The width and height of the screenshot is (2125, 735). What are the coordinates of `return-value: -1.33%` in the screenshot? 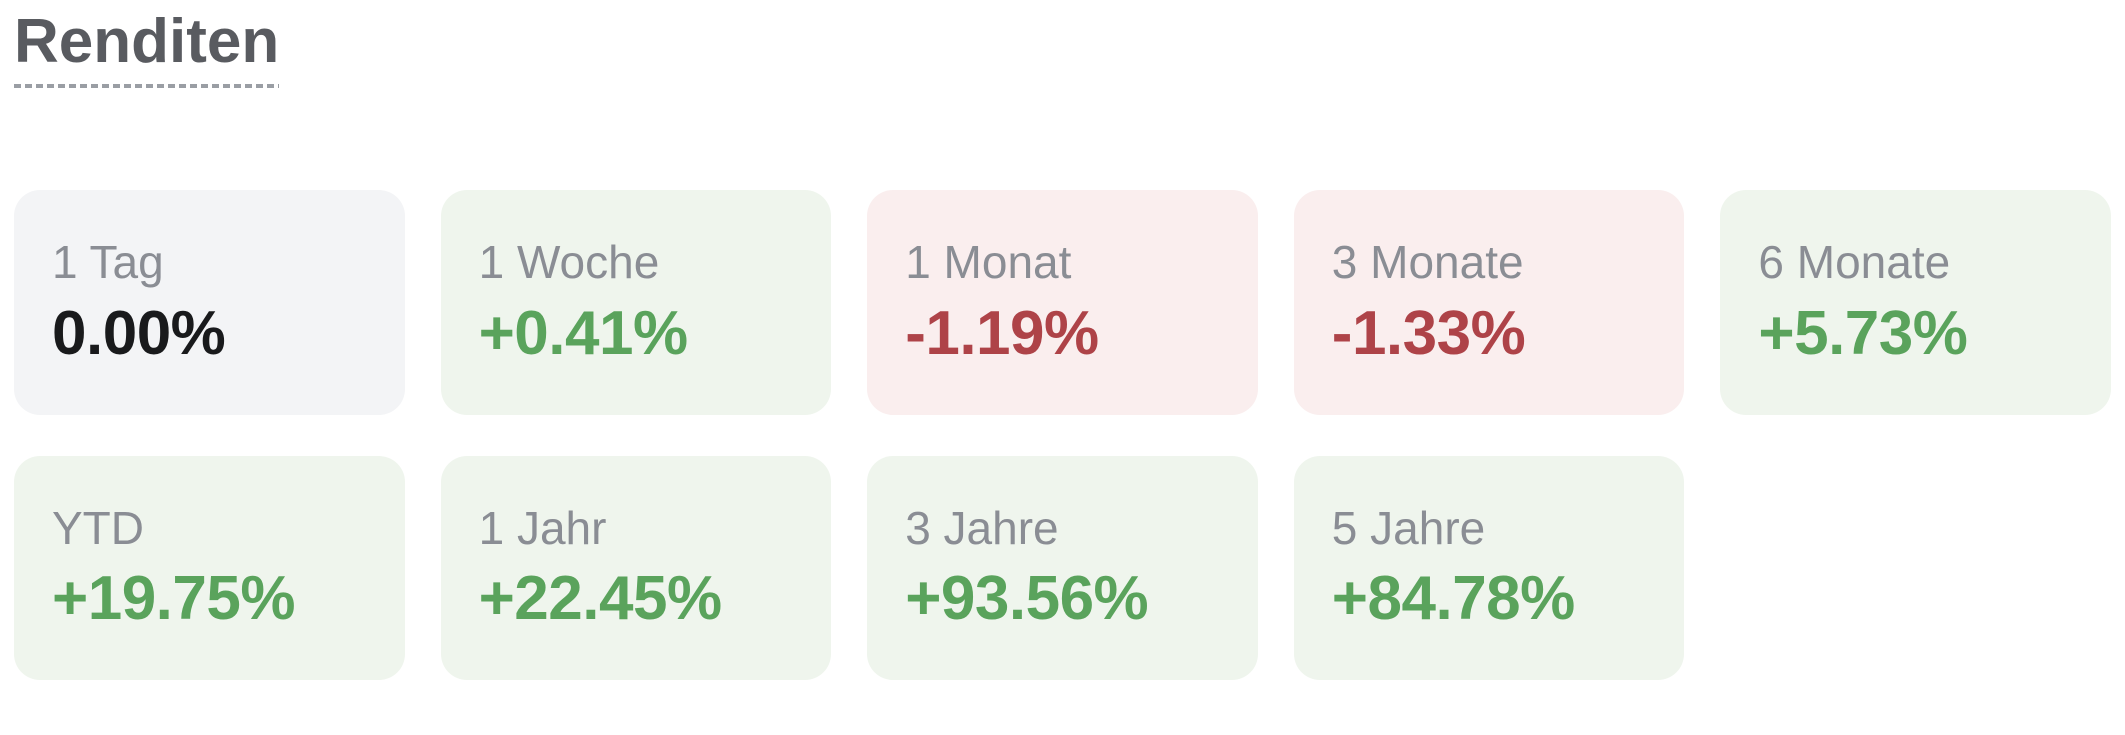 It's located at (1428, 334).